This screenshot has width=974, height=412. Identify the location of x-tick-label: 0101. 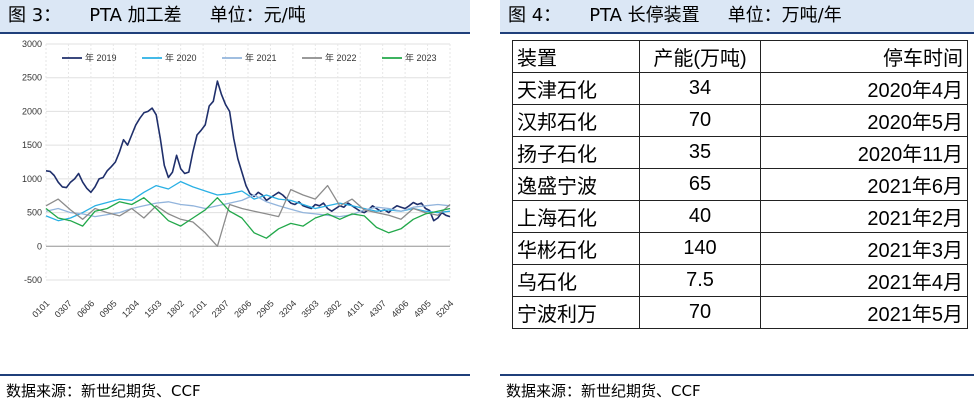
(40, 308).